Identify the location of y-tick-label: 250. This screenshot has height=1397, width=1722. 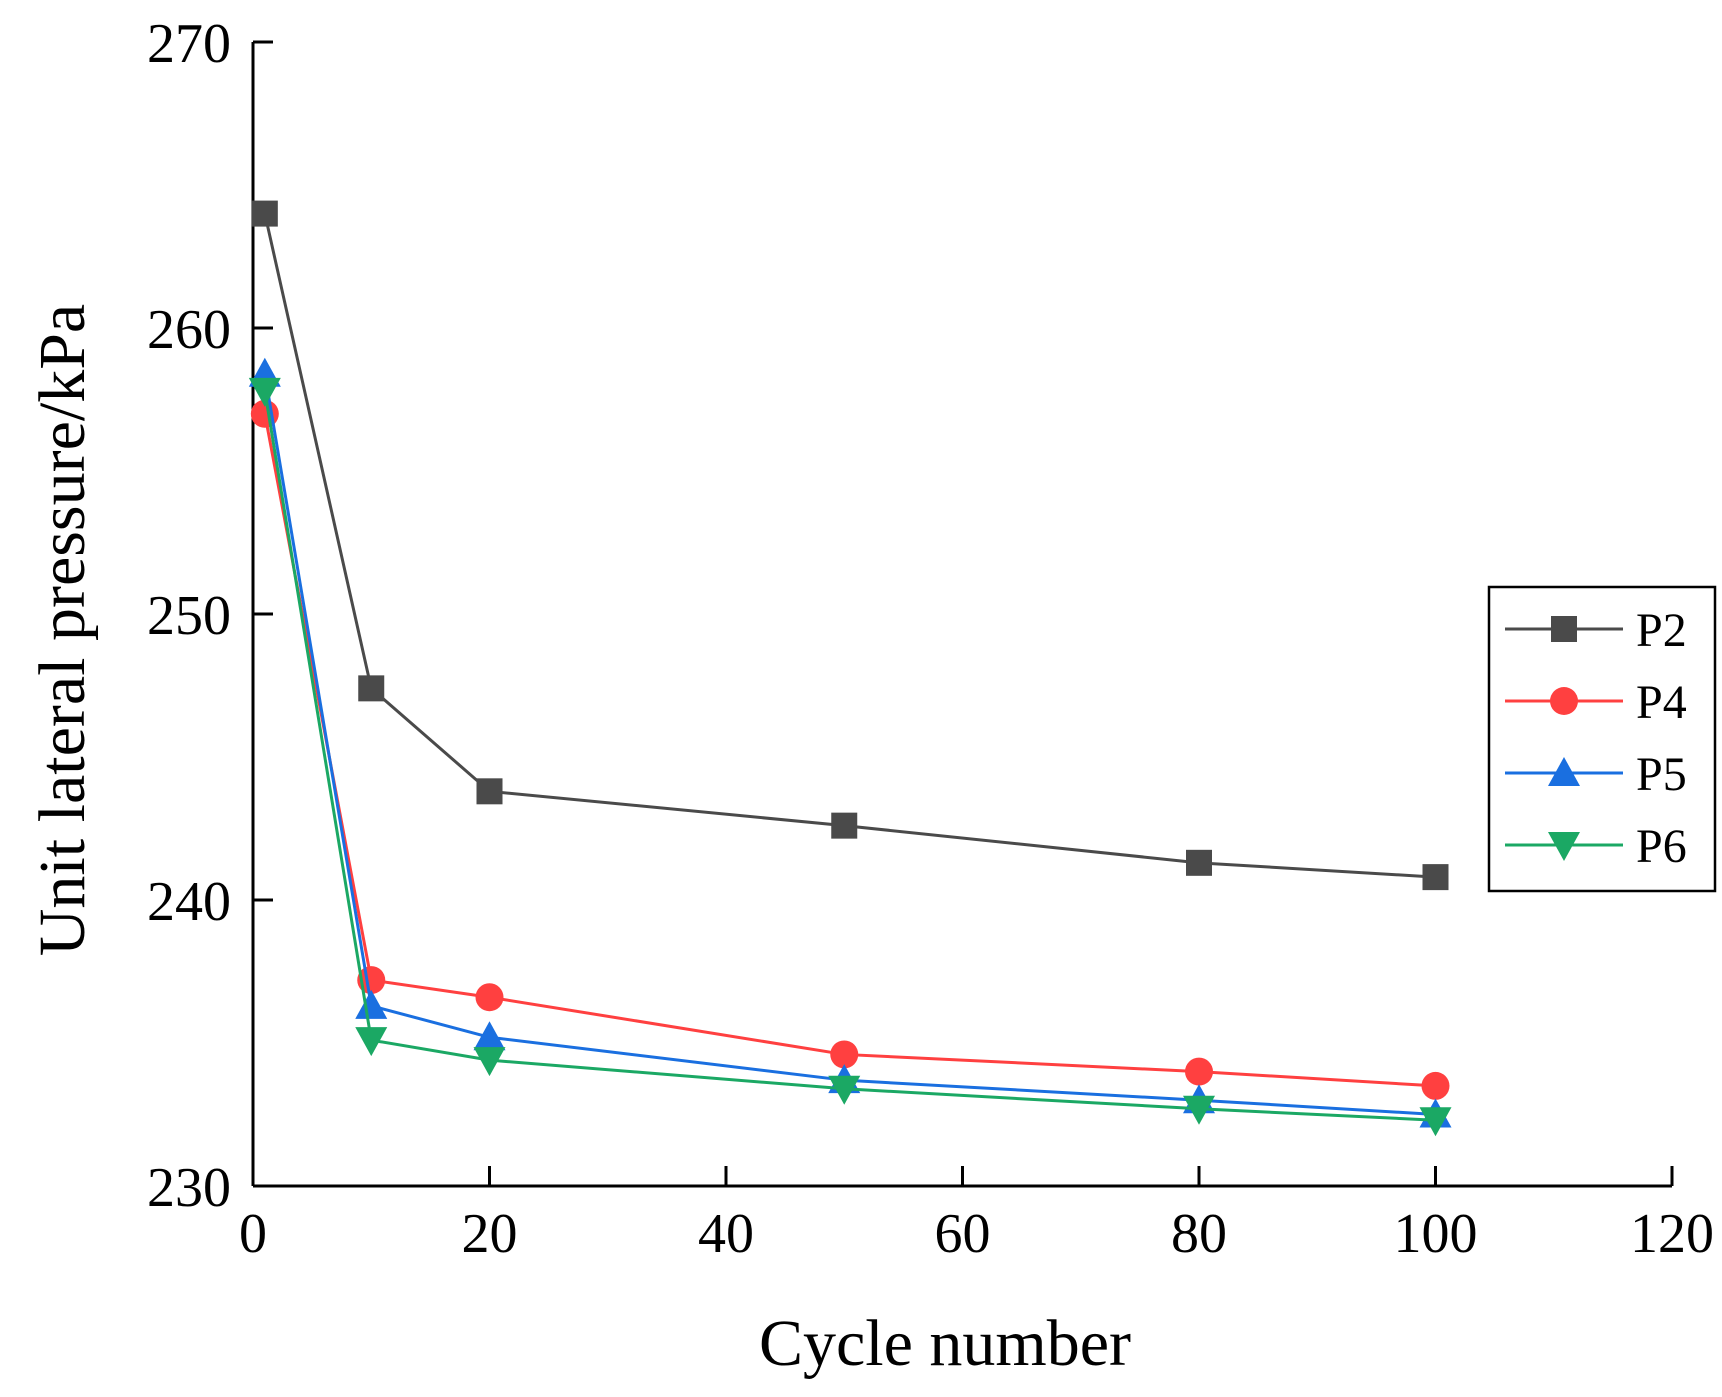
(189, 616).